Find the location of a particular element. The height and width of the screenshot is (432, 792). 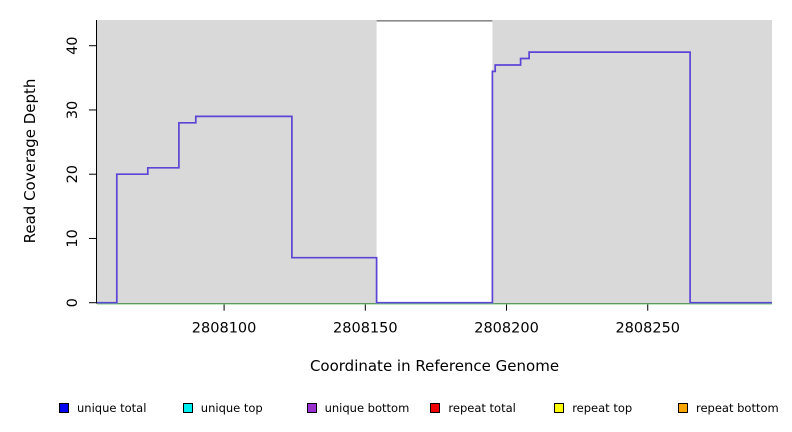

y-tick-label: 40 is located at coordinates (73, 45).